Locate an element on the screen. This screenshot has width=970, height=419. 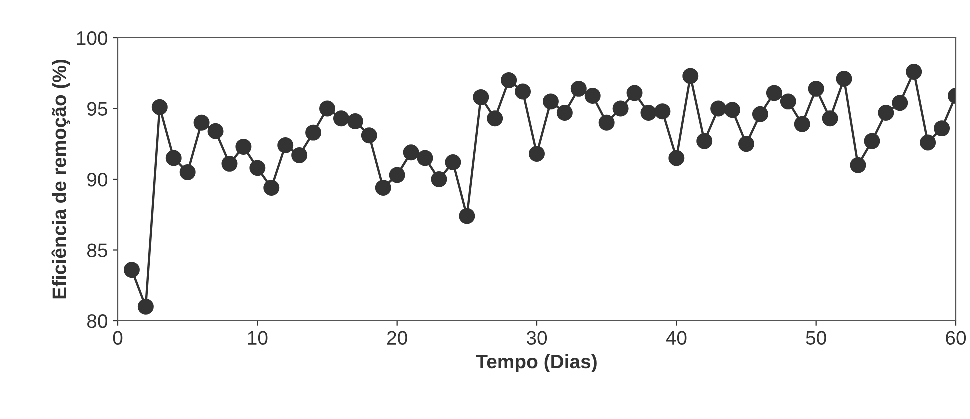
y-tick-label: 85 is located at coordinates (97, 251).